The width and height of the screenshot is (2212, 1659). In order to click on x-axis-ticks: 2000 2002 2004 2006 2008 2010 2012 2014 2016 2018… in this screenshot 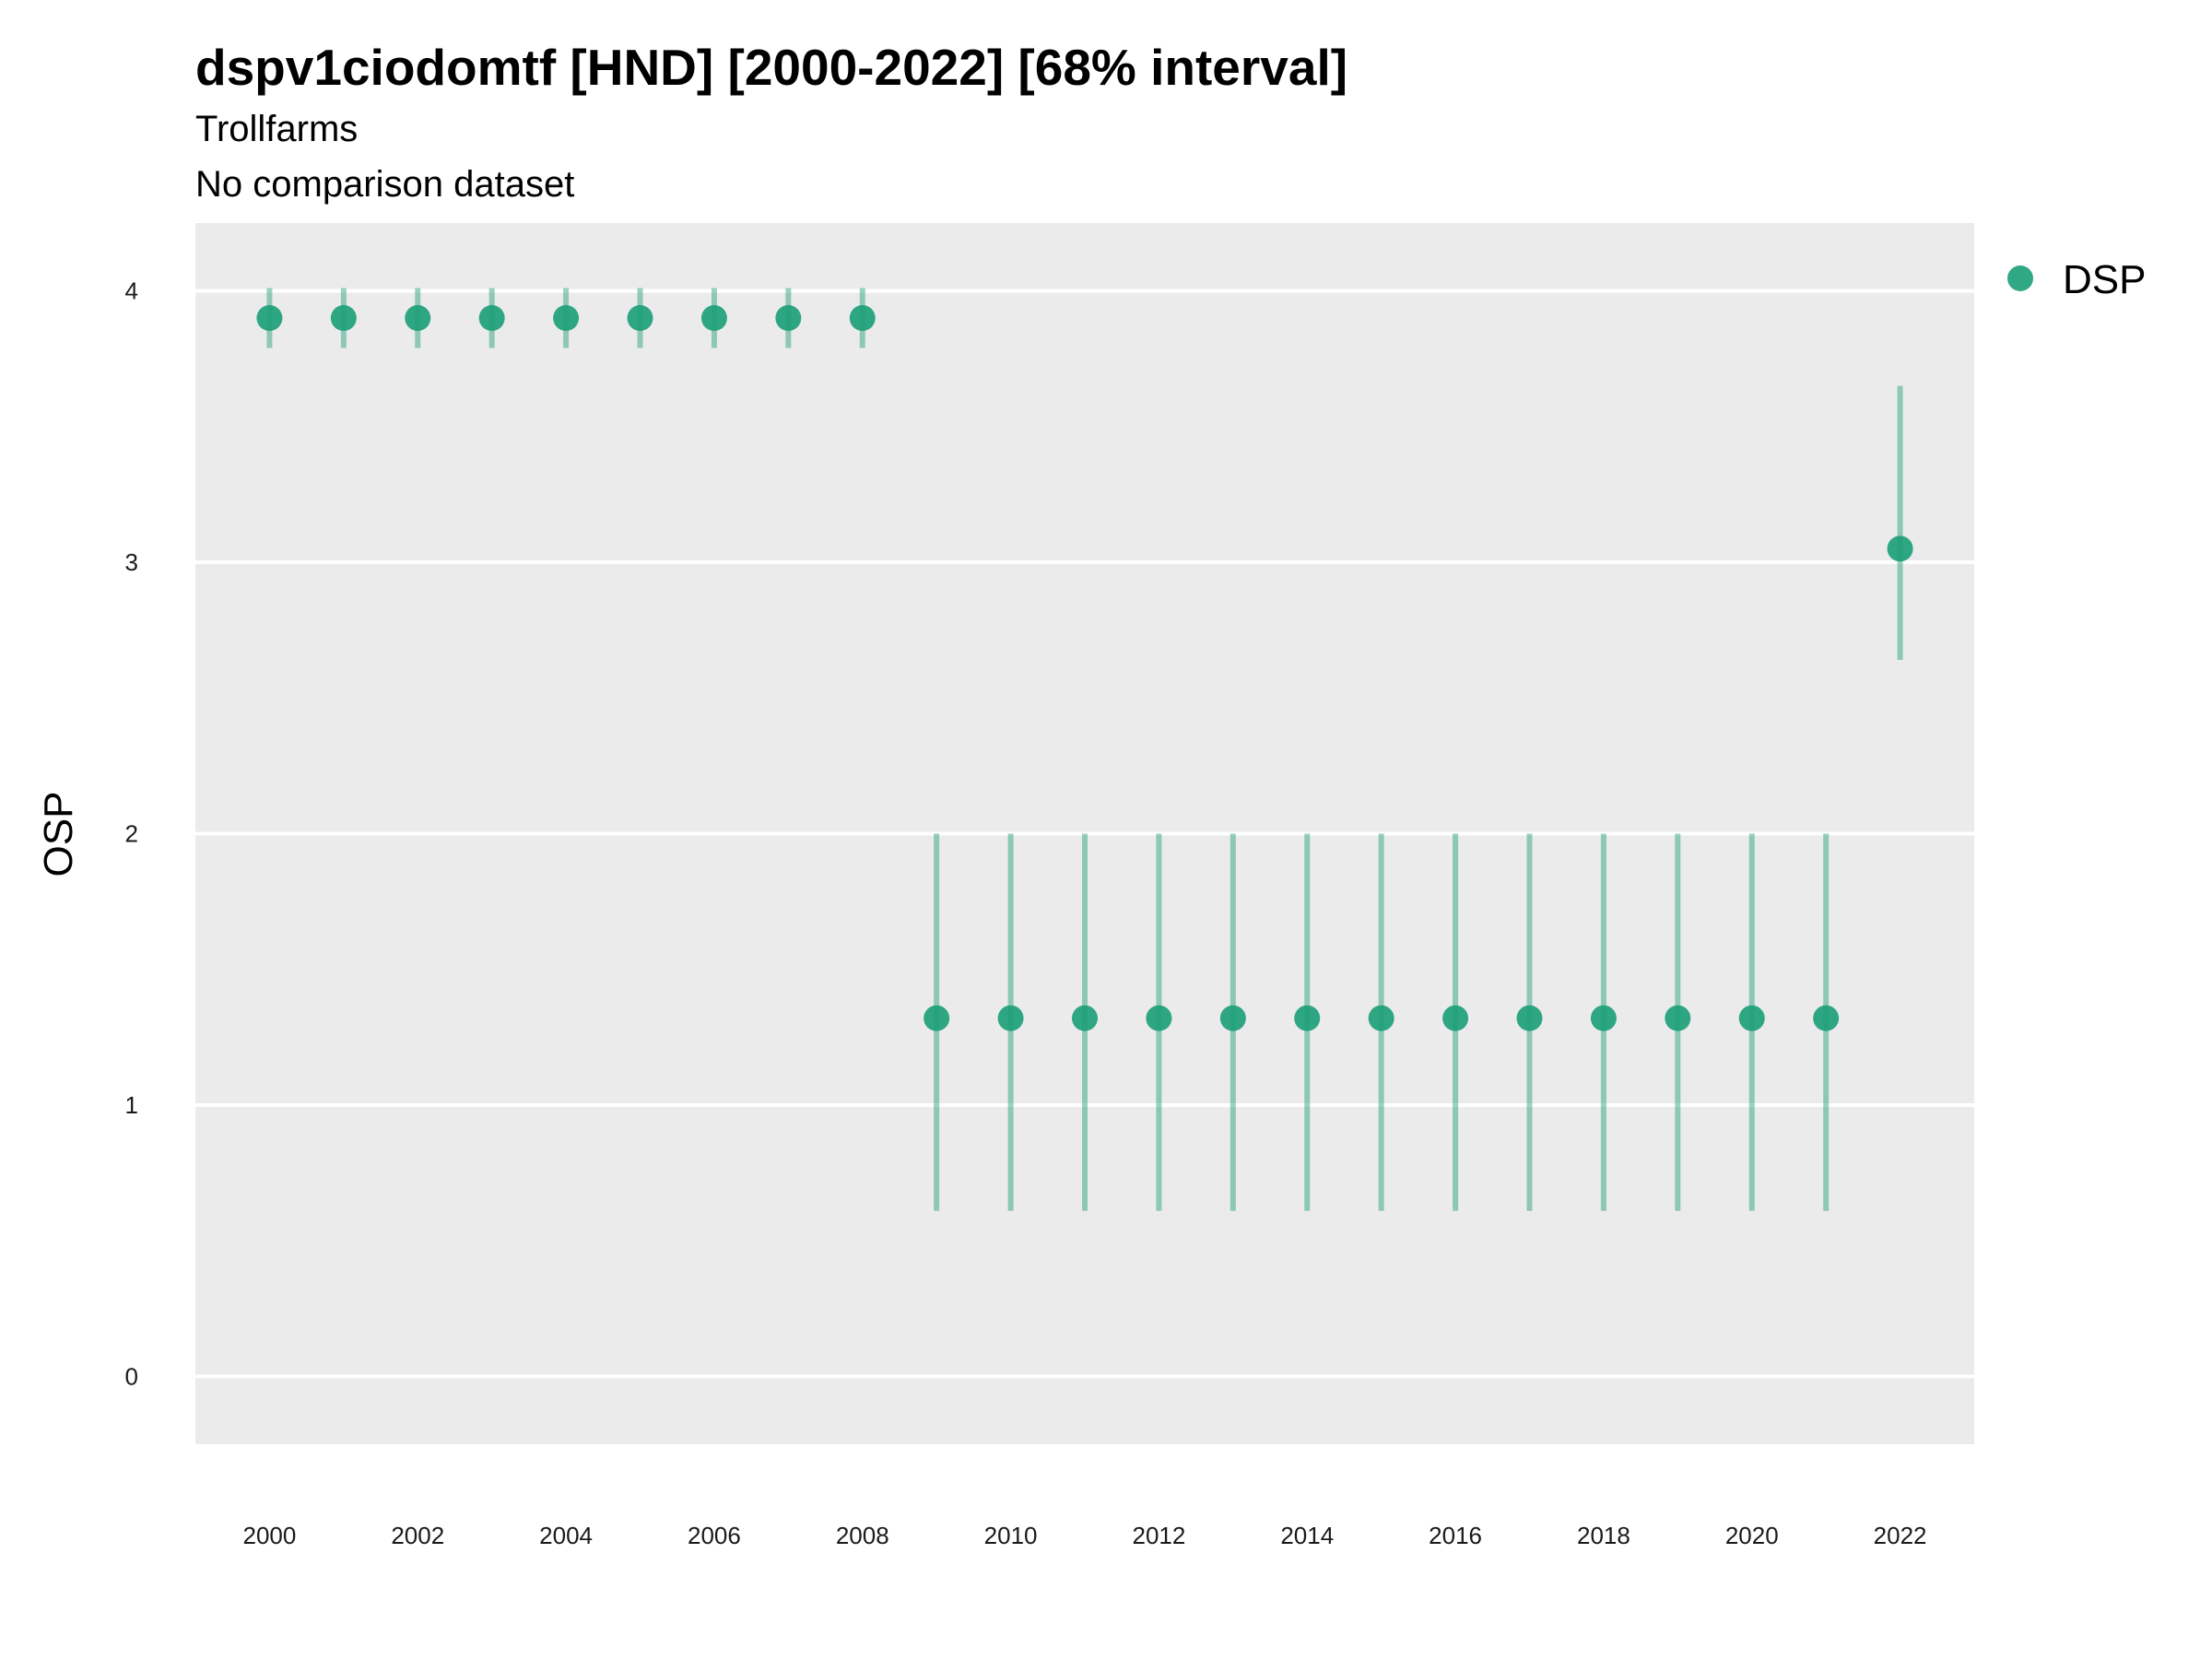, I will do `click(1084, 1535)`.